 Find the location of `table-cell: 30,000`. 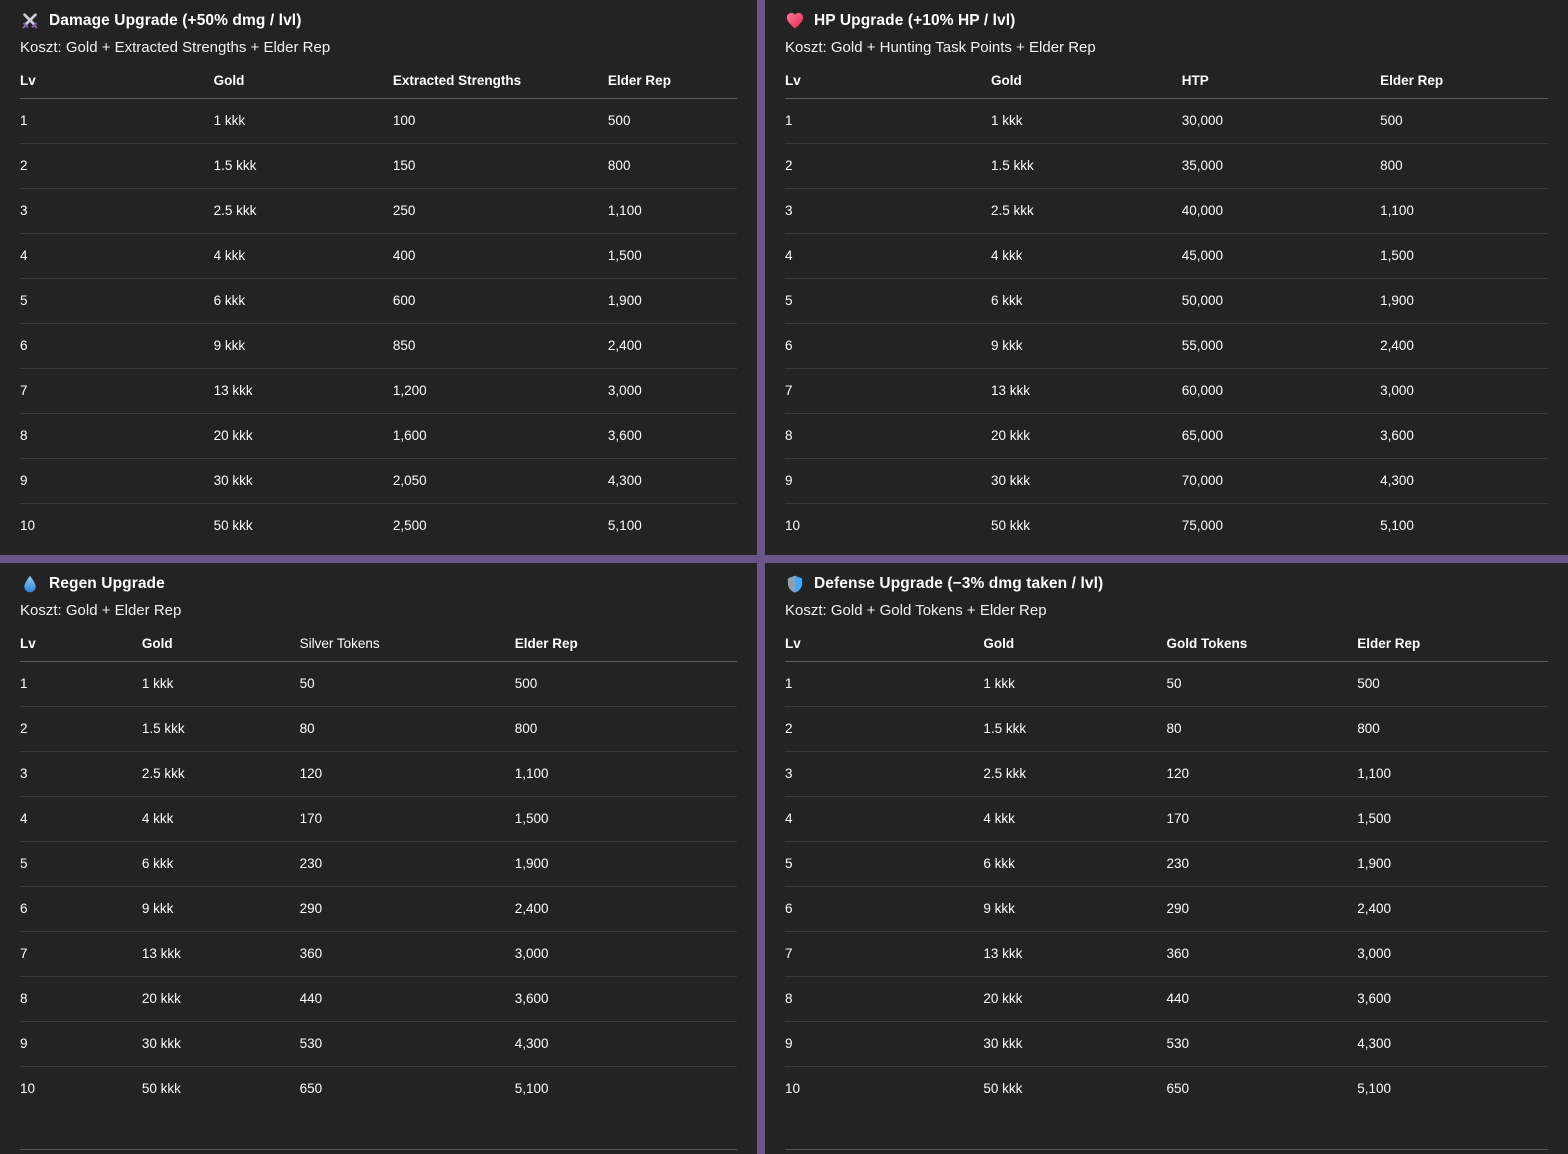

table-cell: 30,000 is located at coordinates (1202, 120).